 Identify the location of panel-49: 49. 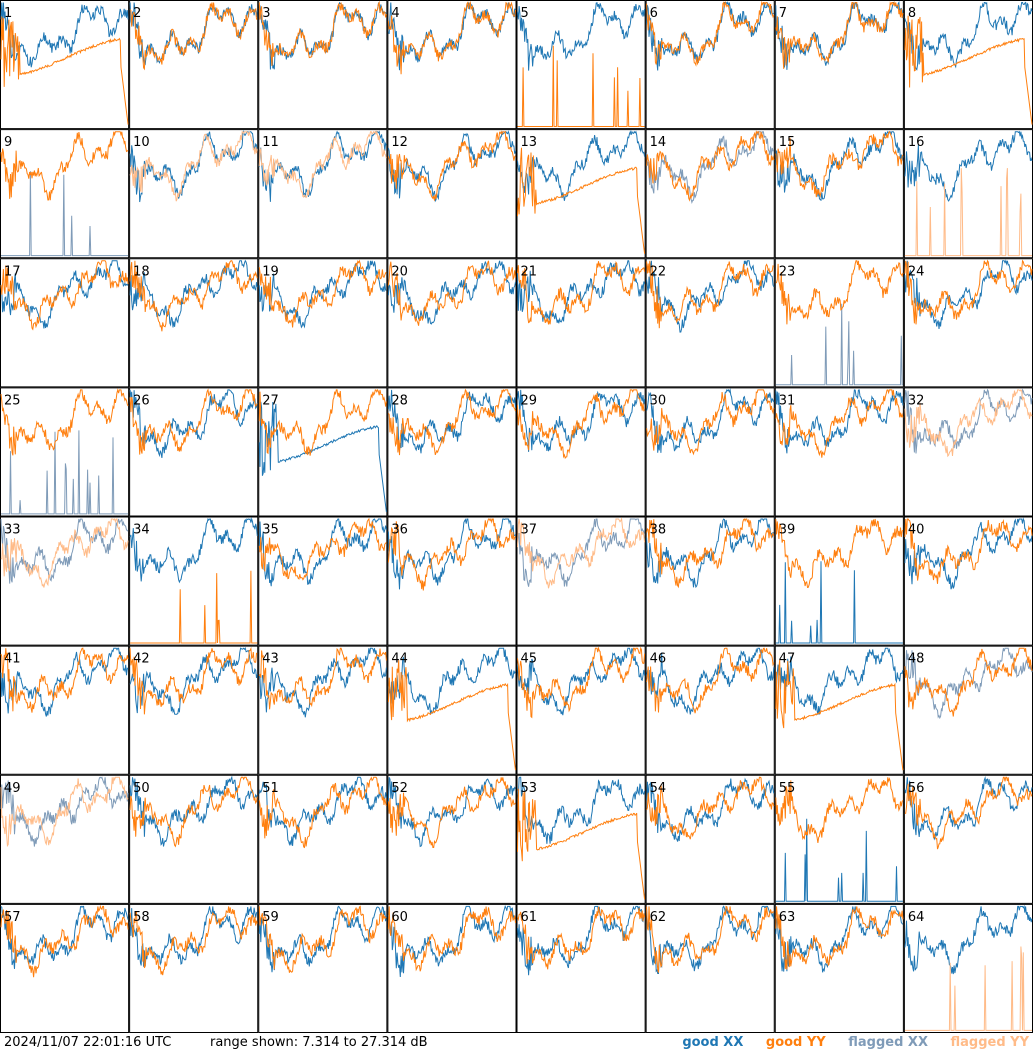
(65, 839).